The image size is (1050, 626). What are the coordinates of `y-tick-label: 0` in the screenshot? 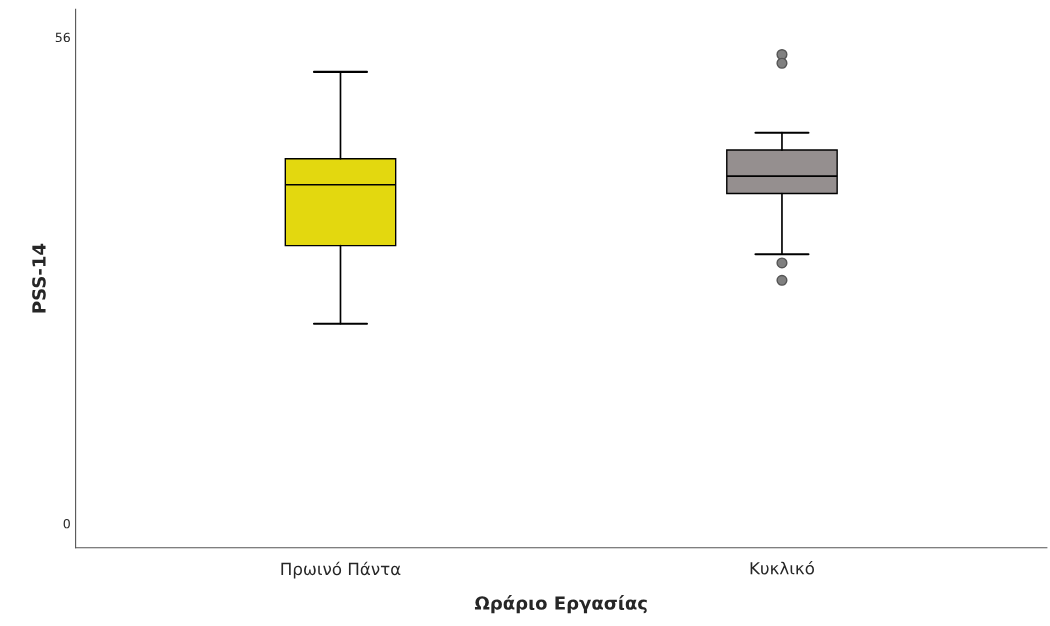 It's located at (66, 523).